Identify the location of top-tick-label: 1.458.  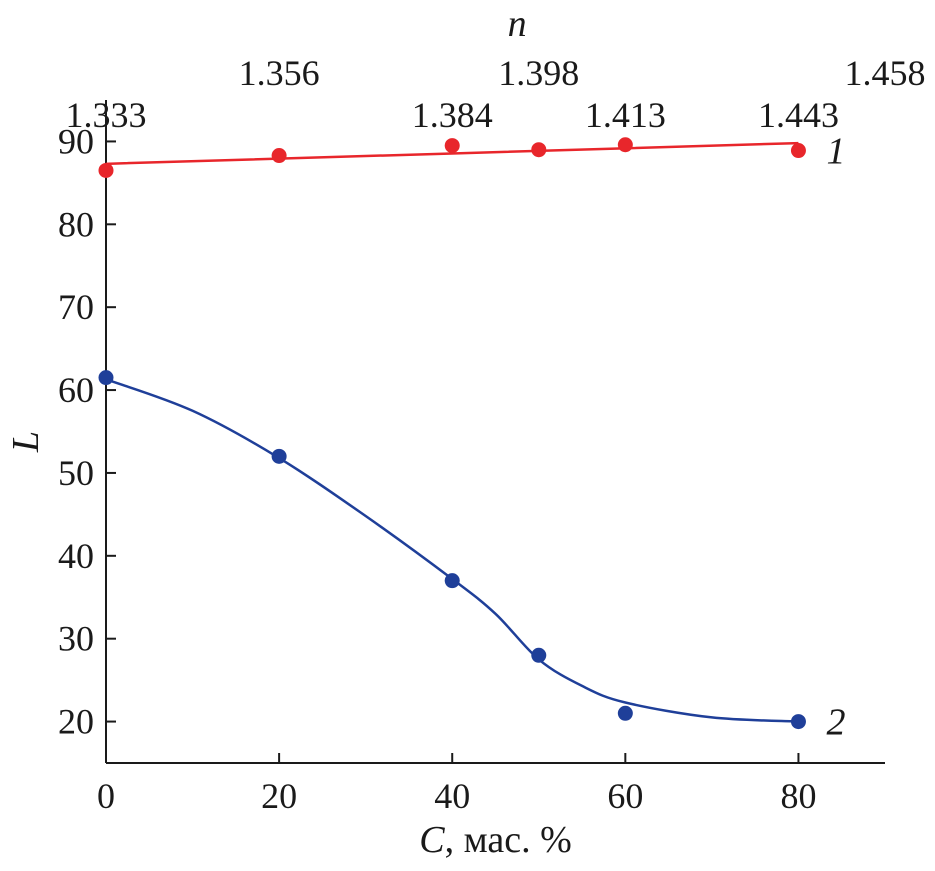
(885, 73).